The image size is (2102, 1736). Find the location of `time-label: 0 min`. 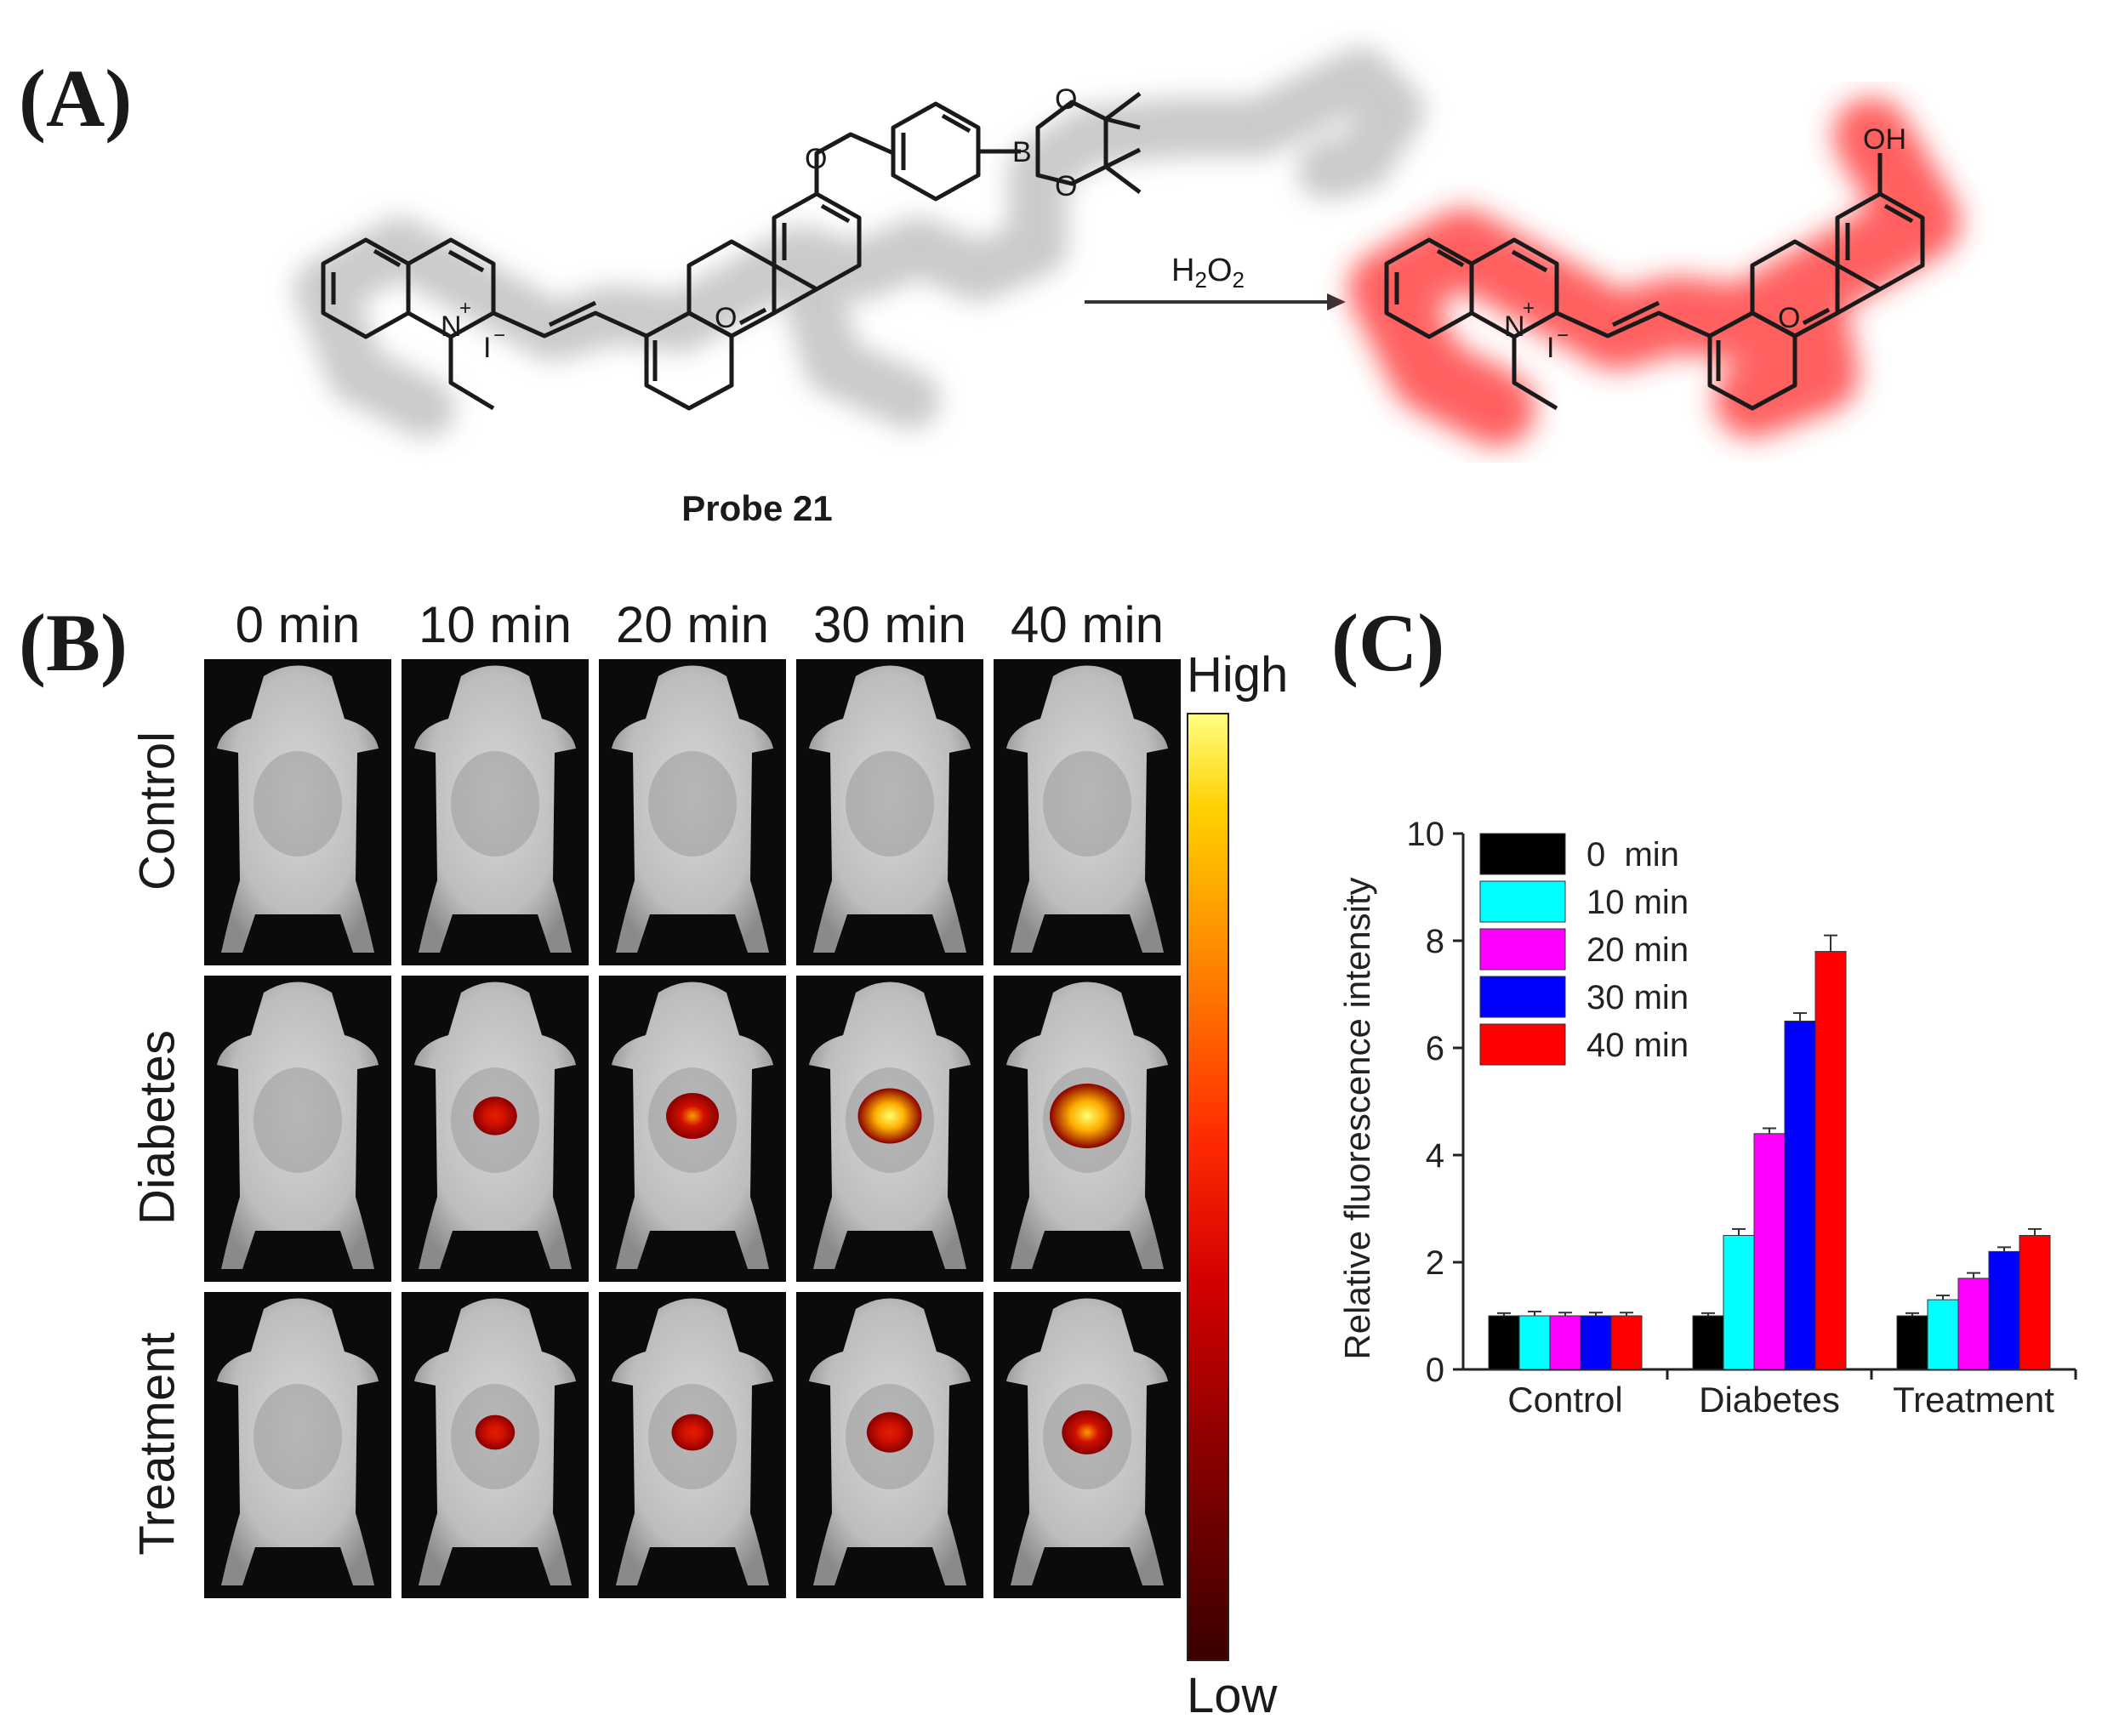

time-label: 0 min is located at coordinates (298, 624).